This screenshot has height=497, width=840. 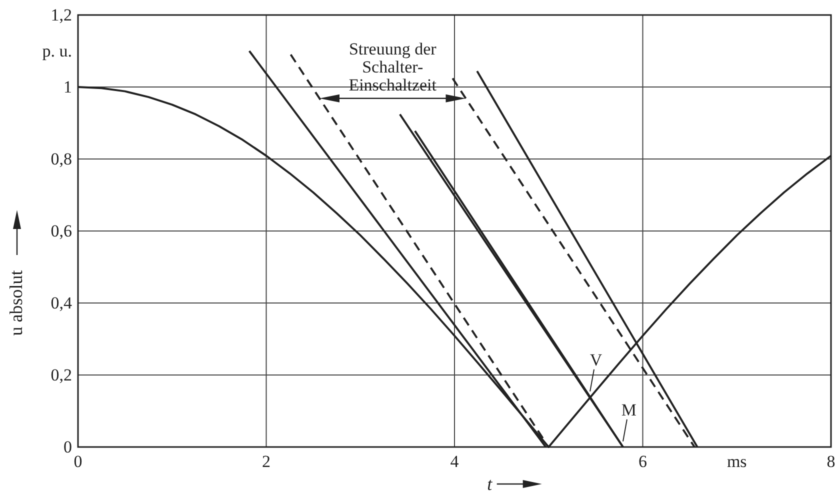 What do you see at coordinates (61, 14) in the screenshot?
I see `y-tick-label: 1,2` at bounding box center [61, 14].